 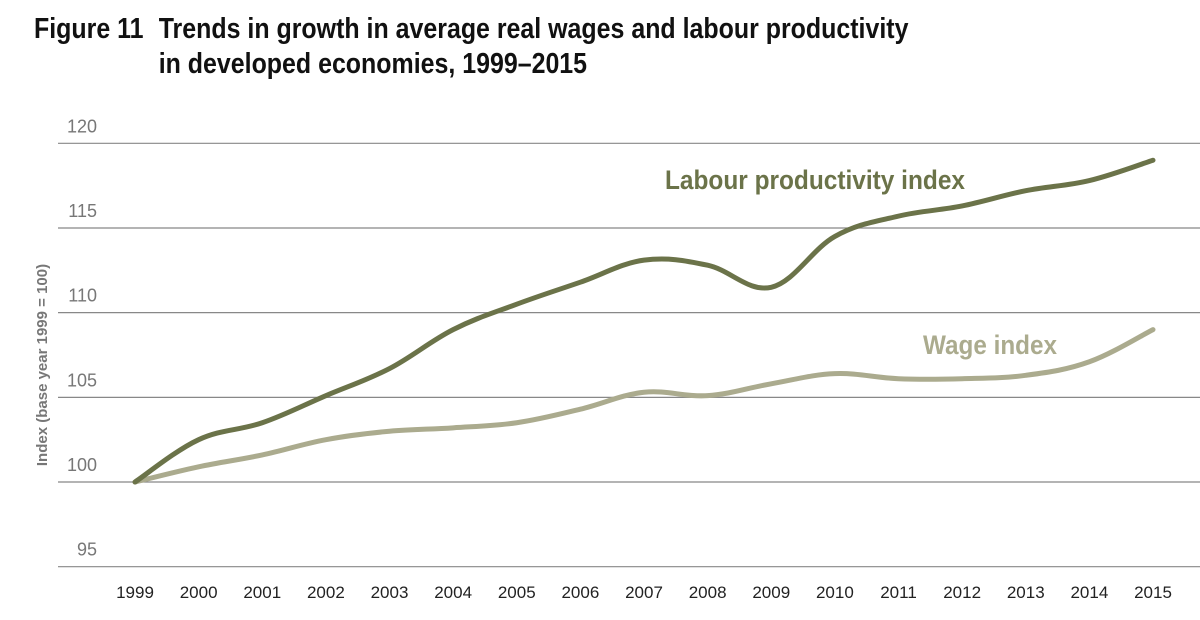 I want to click on x-tick-label: 2001, so click(x=262, y=592).